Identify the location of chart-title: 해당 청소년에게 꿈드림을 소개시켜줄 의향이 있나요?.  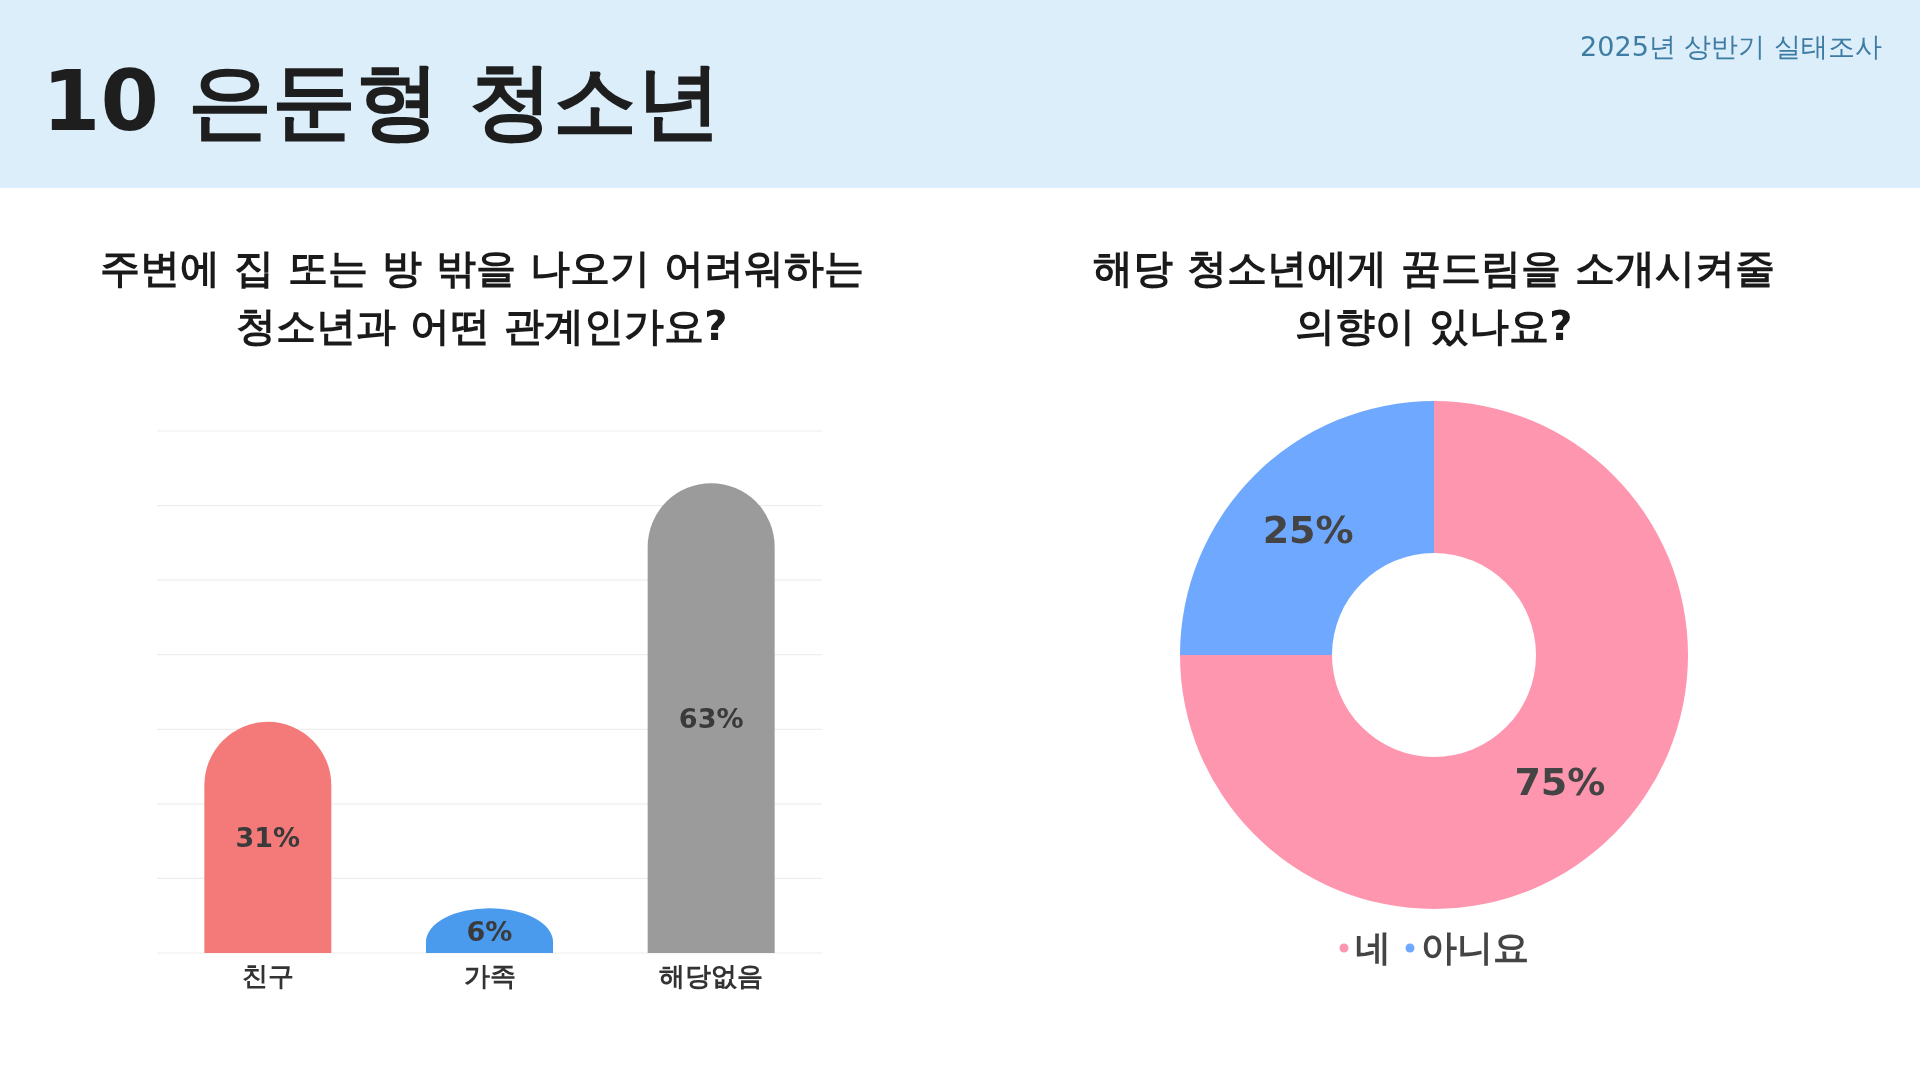
(1434, 297).